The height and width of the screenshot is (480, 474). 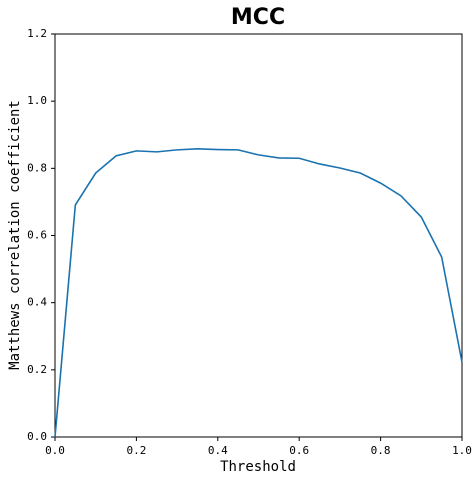 What do you see at coordinates (462, 450) in the screenshot?
I see `x-tick-label: 1.0` at bounding box center [462, 450].